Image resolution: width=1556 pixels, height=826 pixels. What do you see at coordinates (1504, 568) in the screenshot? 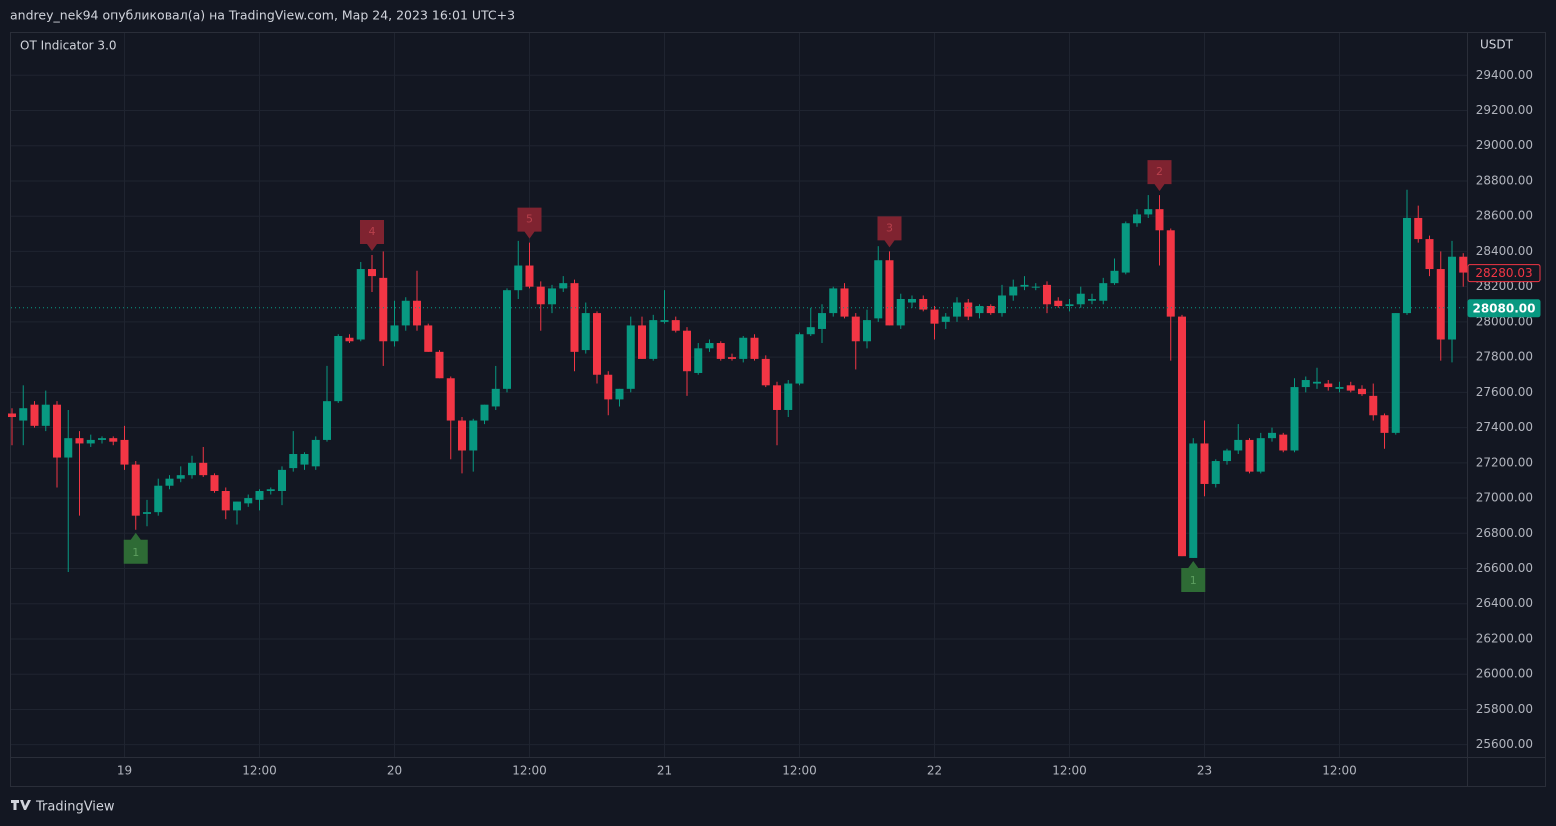
I see `y-tick-label: 26600.00` at bounding box center [1504, 568].